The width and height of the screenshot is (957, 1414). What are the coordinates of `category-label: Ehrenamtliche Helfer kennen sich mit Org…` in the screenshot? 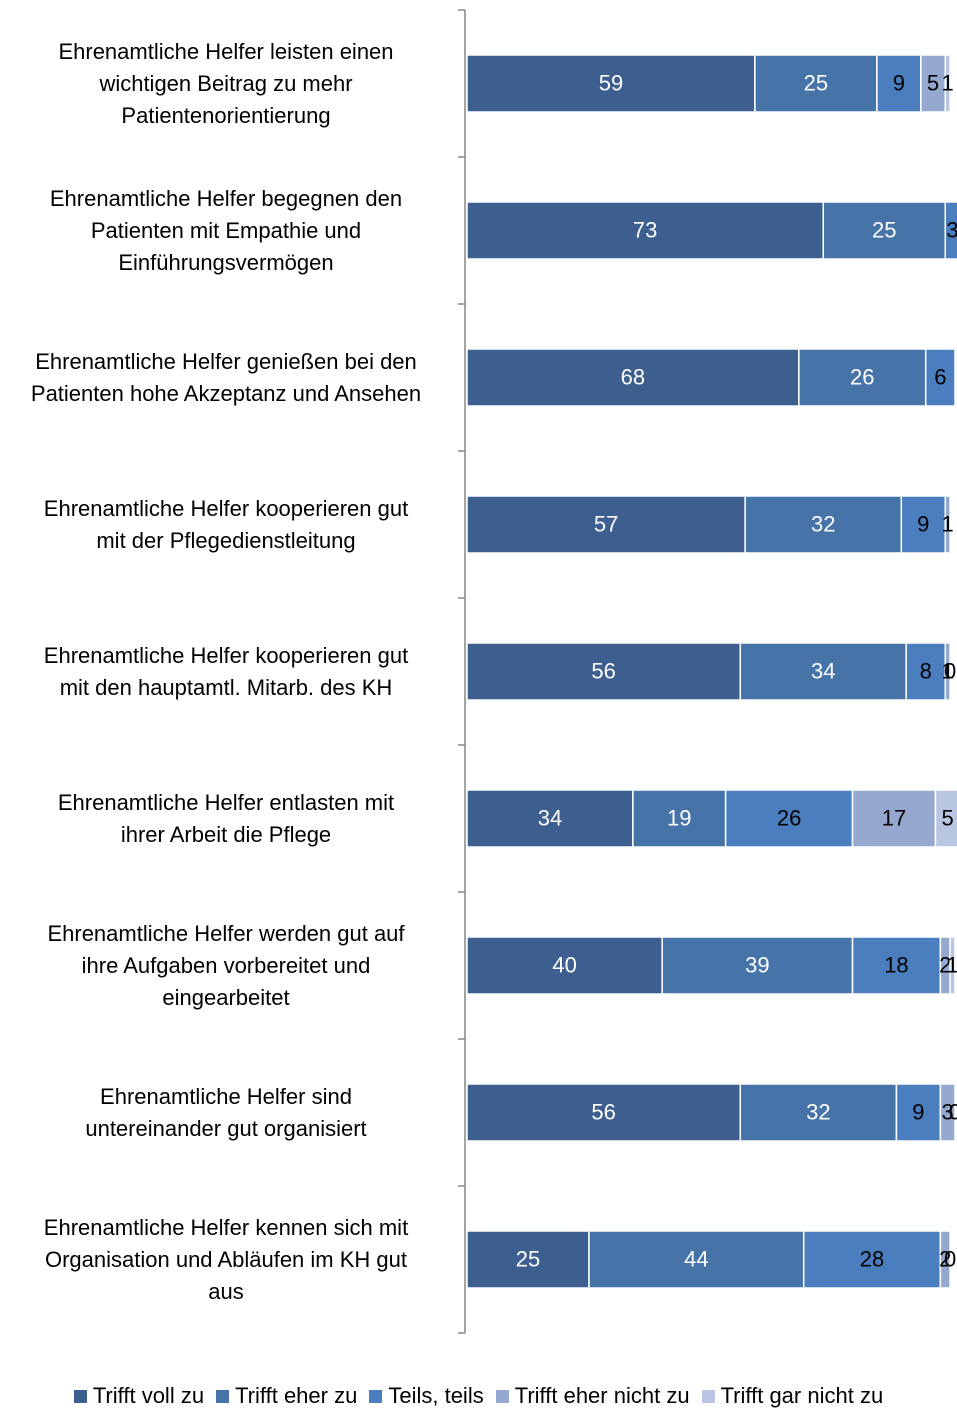 It's located at (226, 1259).